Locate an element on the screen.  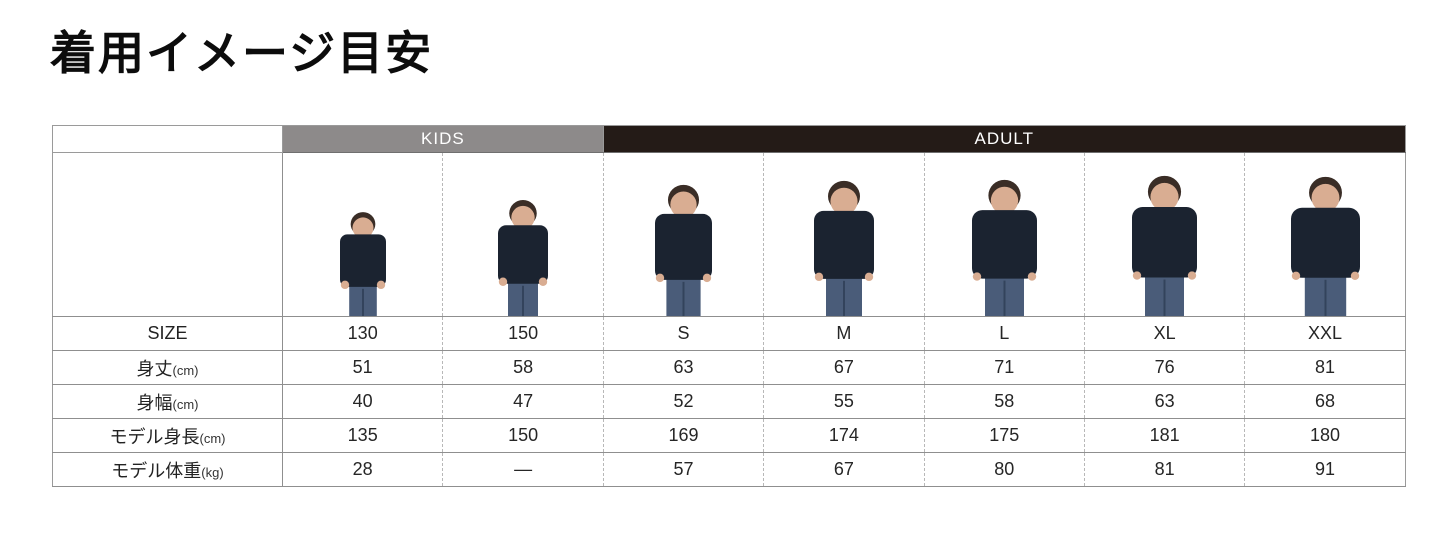
value-cell: M is located at coordinates (844, 333).